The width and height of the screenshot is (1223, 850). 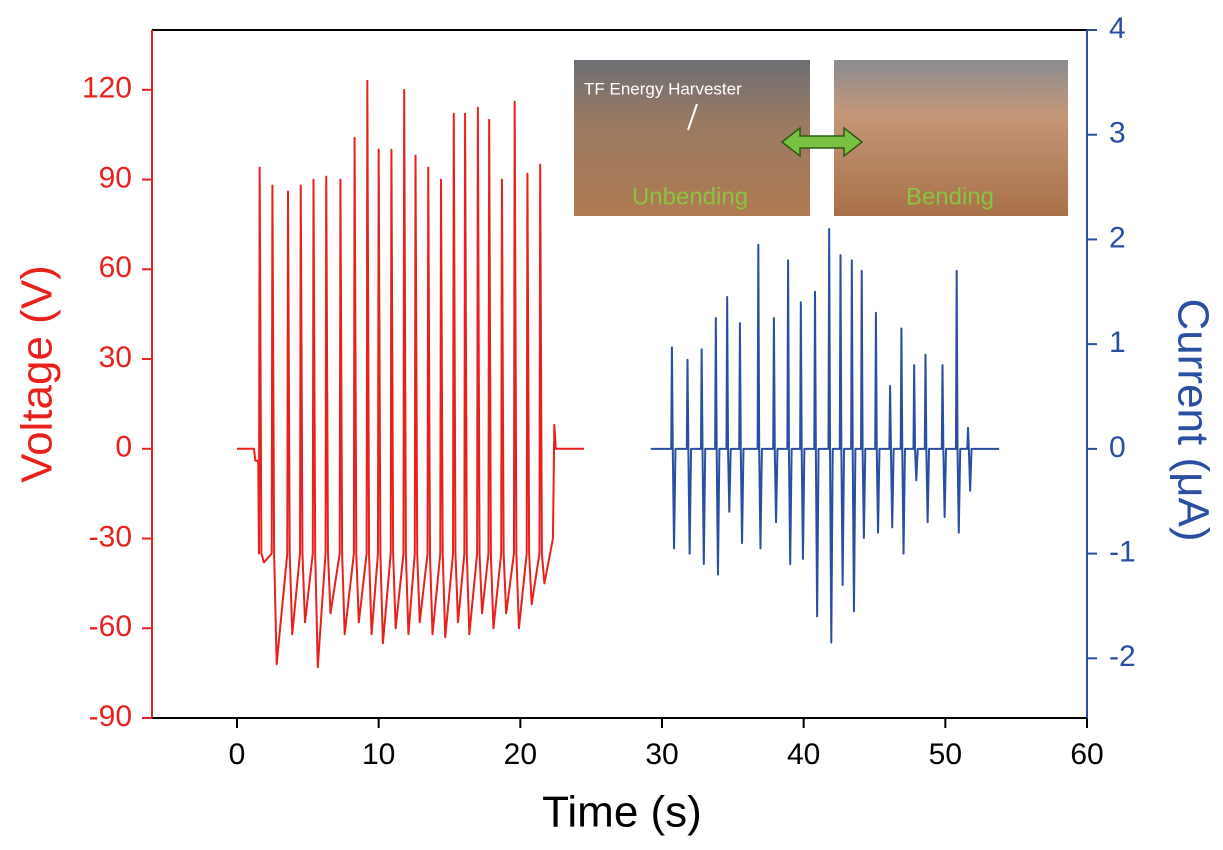 I want to click on y2-tick-label: 3, so click(x=1117, y=133).